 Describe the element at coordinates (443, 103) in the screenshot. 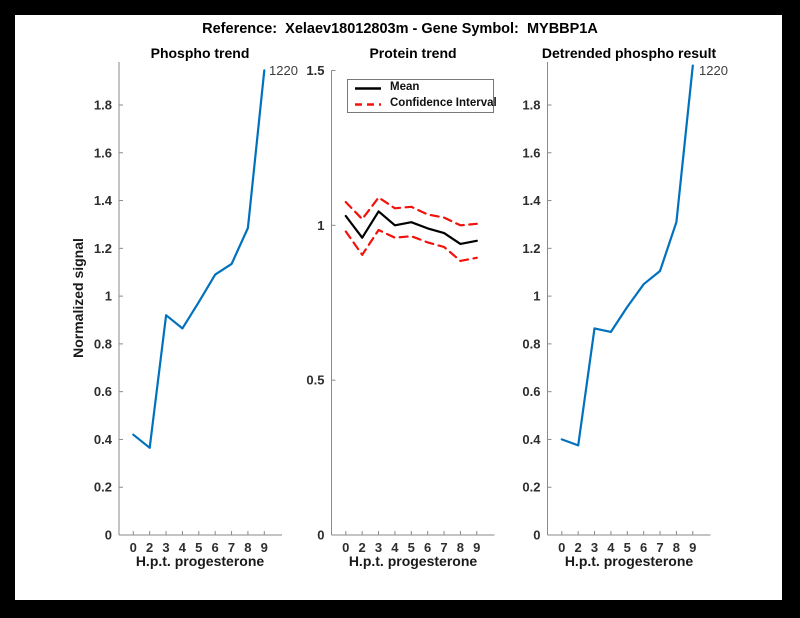

I see `legend-label-confidence-interval: Confidence Interval` at that location.